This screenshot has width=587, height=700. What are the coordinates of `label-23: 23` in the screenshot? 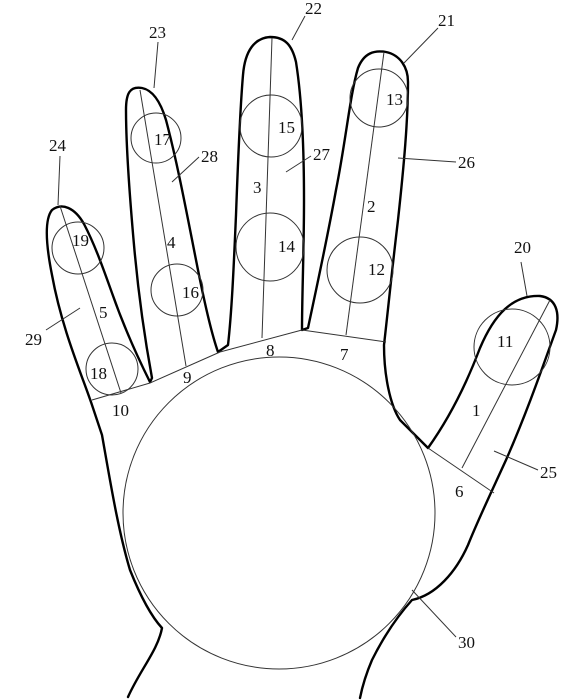 It's located at (157, 32).